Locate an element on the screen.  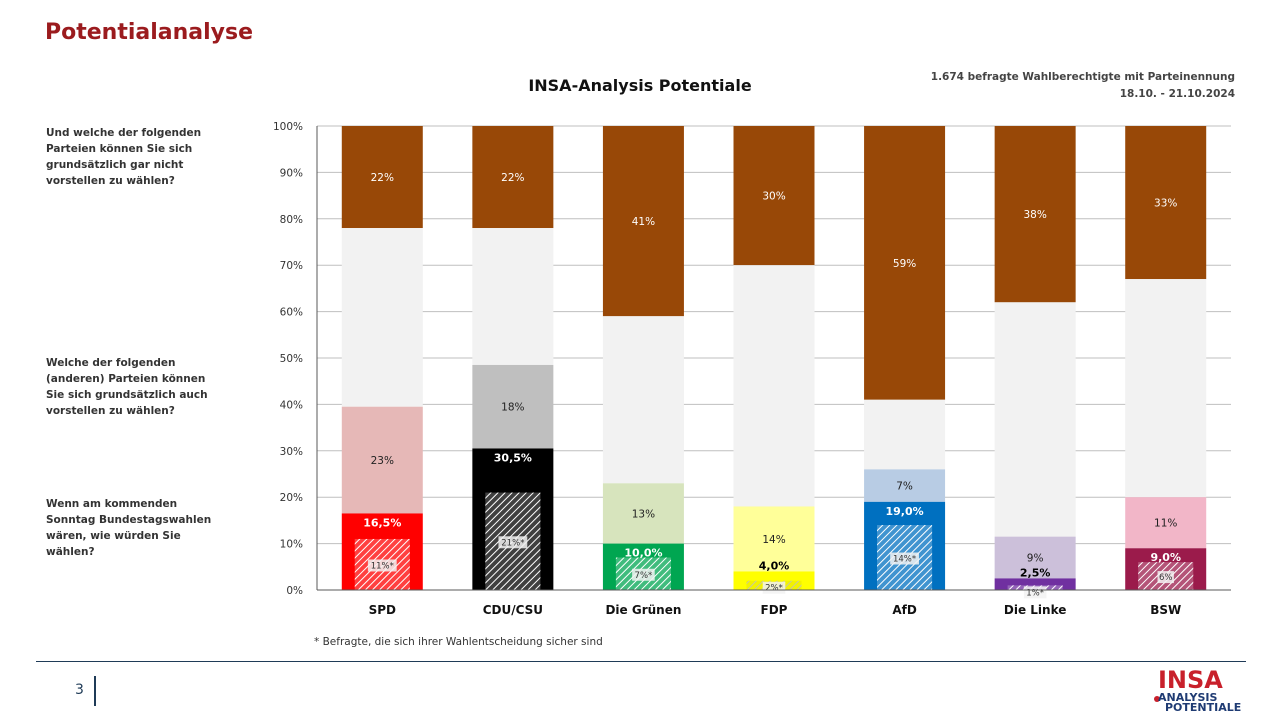
page-number: 3 is located at coordinates (79, 690).